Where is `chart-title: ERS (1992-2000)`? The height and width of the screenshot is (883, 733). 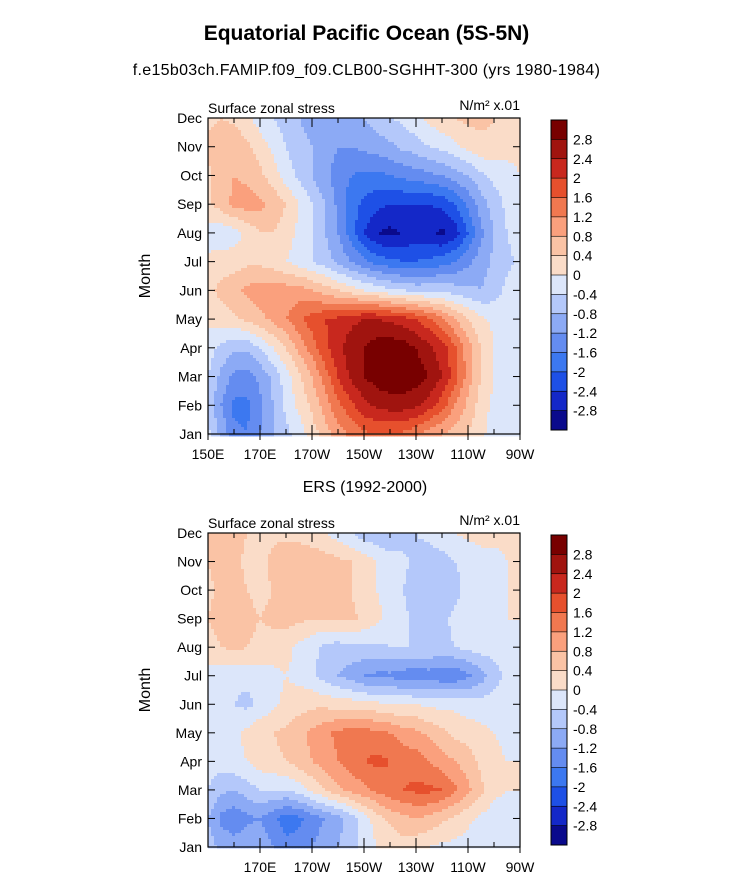 chart-title: ERS (1992-2000) is located at coordinates (365, 487).